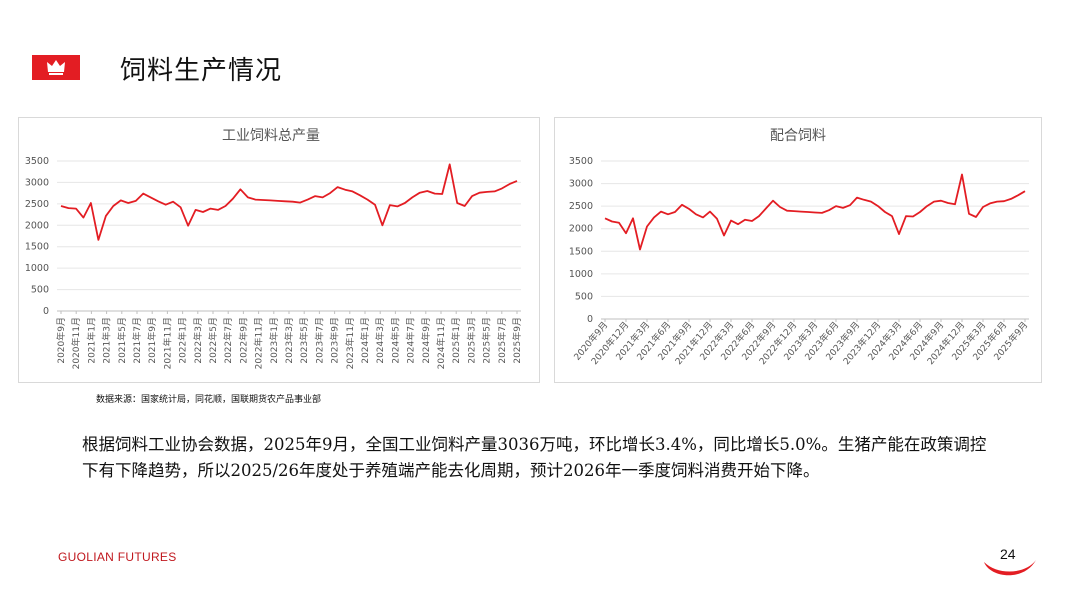  Describe the element at coordinates (350, 343) in the screenshot. I see `x-tick-label: 2023年11月` at that location.